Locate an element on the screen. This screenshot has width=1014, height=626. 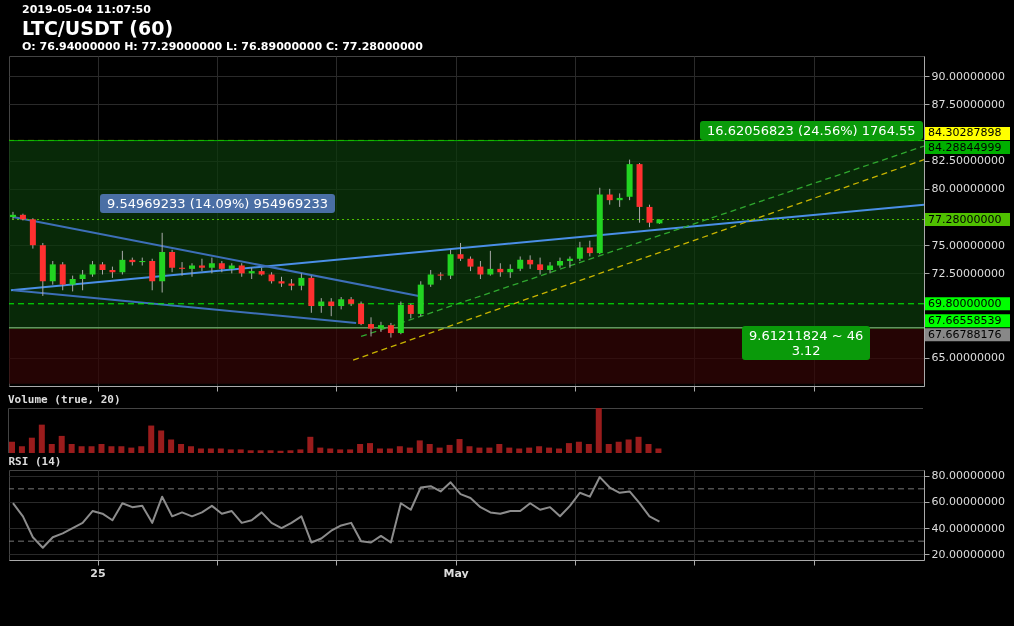
y-tick-label: 90.00000000 is located at coordinates (968, 76).